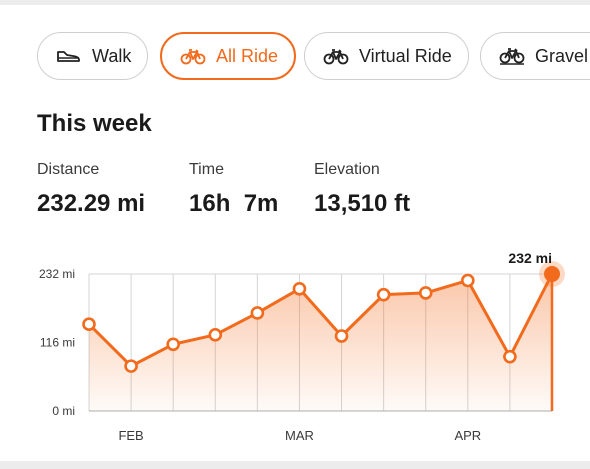  I want to click on filter-virtual-ride-label: Virtual Ride, so click(405, 55).